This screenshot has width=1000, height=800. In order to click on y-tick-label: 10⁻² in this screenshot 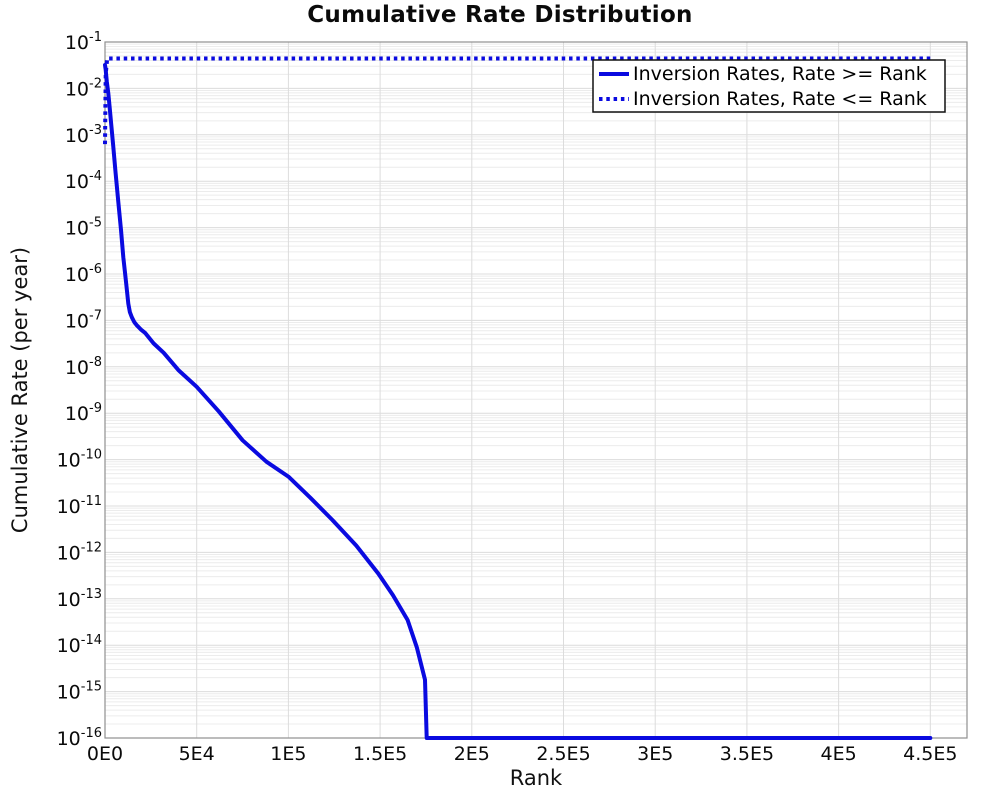, I will do `click(83, 88)`.